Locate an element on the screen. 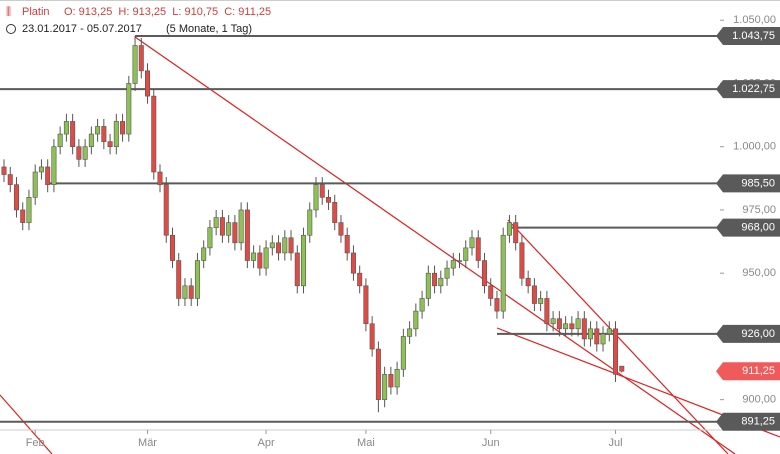  instrument: Platin is located at coordinates (36, 12).